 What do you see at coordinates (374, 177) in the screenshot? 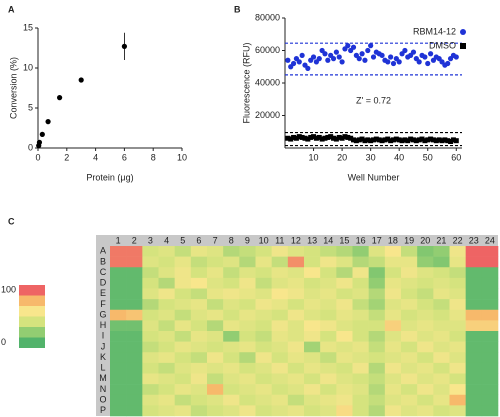
I see `x-axis-title: Well Number` at bounding box center [374, 177].